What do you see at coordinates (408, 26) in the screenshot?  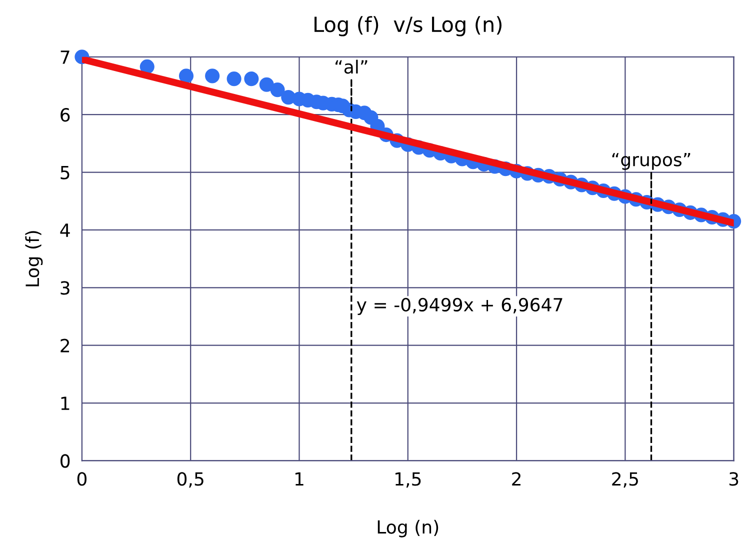 I see `chart-title: Log (f) v/s Log (n)` at bounding box center [408, 26].